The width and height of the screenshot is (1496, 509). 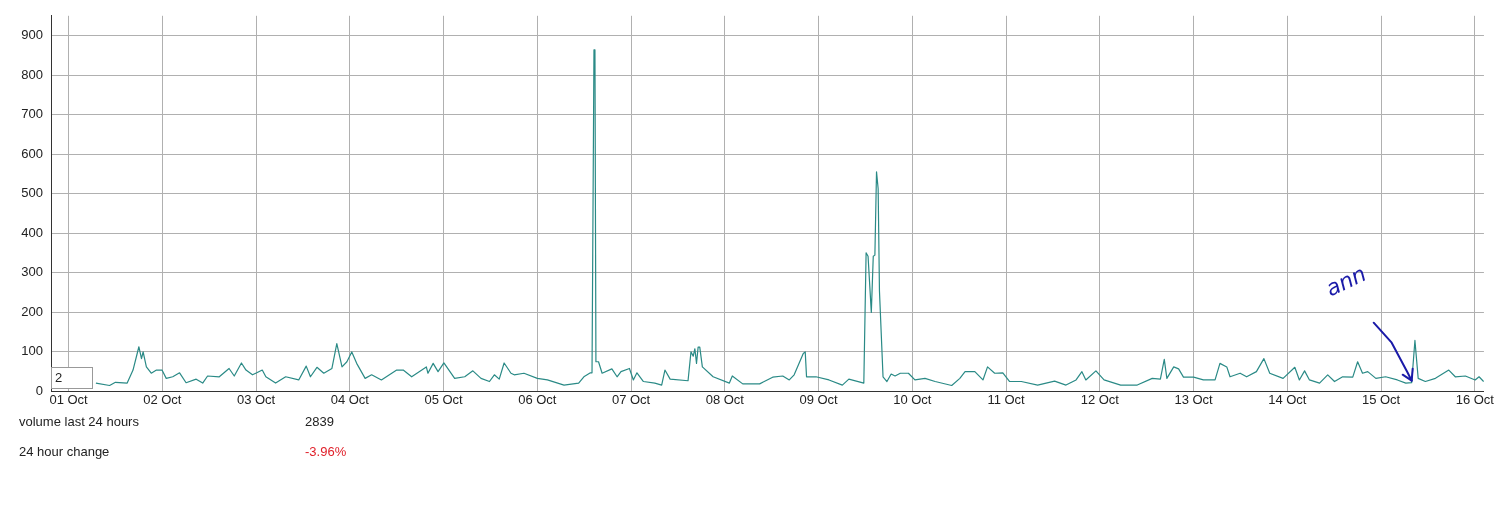 What do you see at coordinates (32, 311) in the screenshot?
I see `y-tick-label: 200` at bounding box center [32, 311].